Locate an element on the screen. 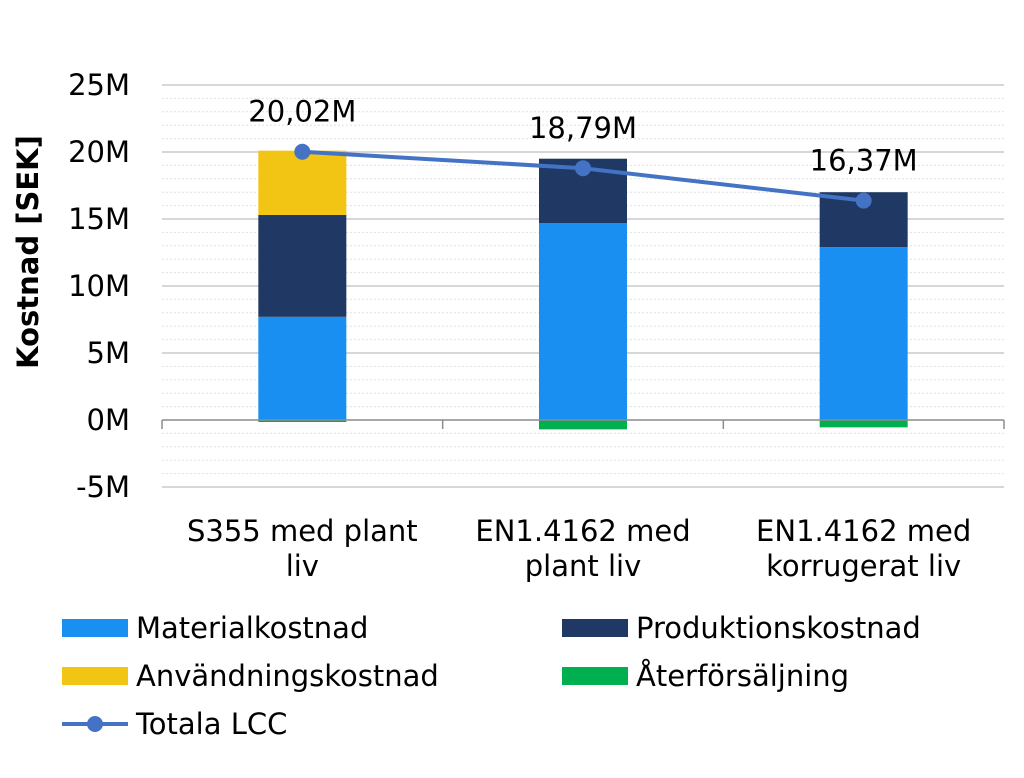 This screenshot has width=1024, height=778. category-label-0: S355 med plant is located at coordinates (302, 531).